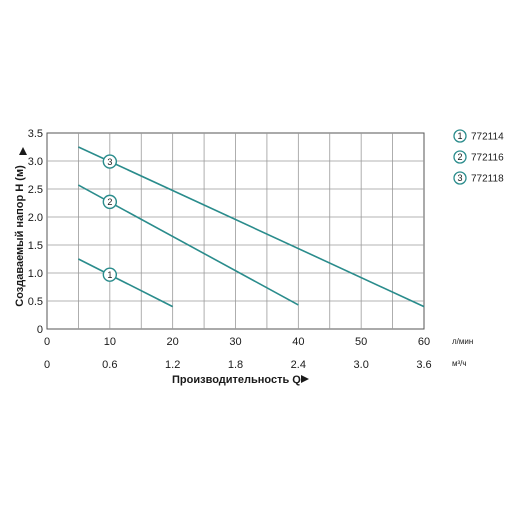 The image size is (512, 517). Describe the element at coordinates (462, 341) in the screenshot. I see `x-unit-primary: л/мин` at that location.